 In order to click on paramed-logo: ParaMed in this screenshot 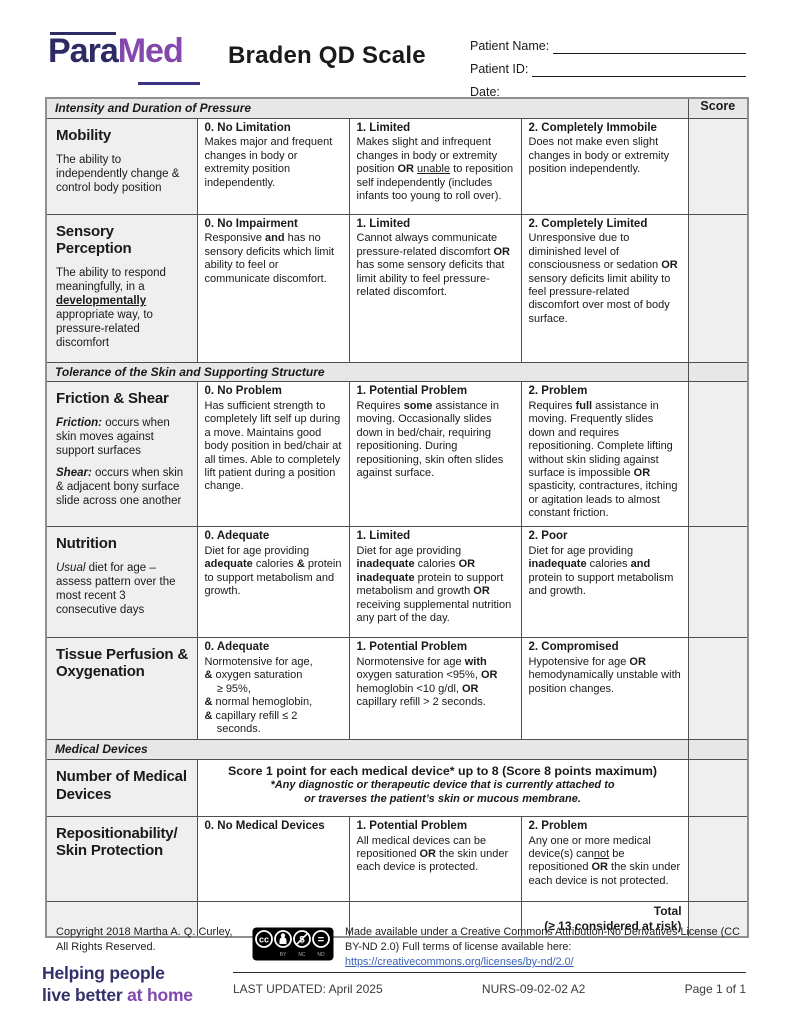, I will do `click(124, 57)`.